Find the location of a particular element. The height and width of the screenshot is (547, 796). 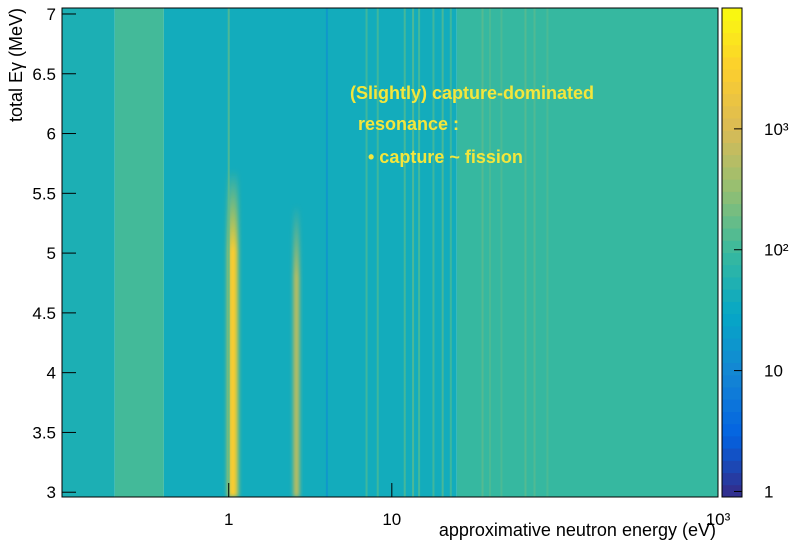

colorbar-frame is located at coordinates (732, 252).